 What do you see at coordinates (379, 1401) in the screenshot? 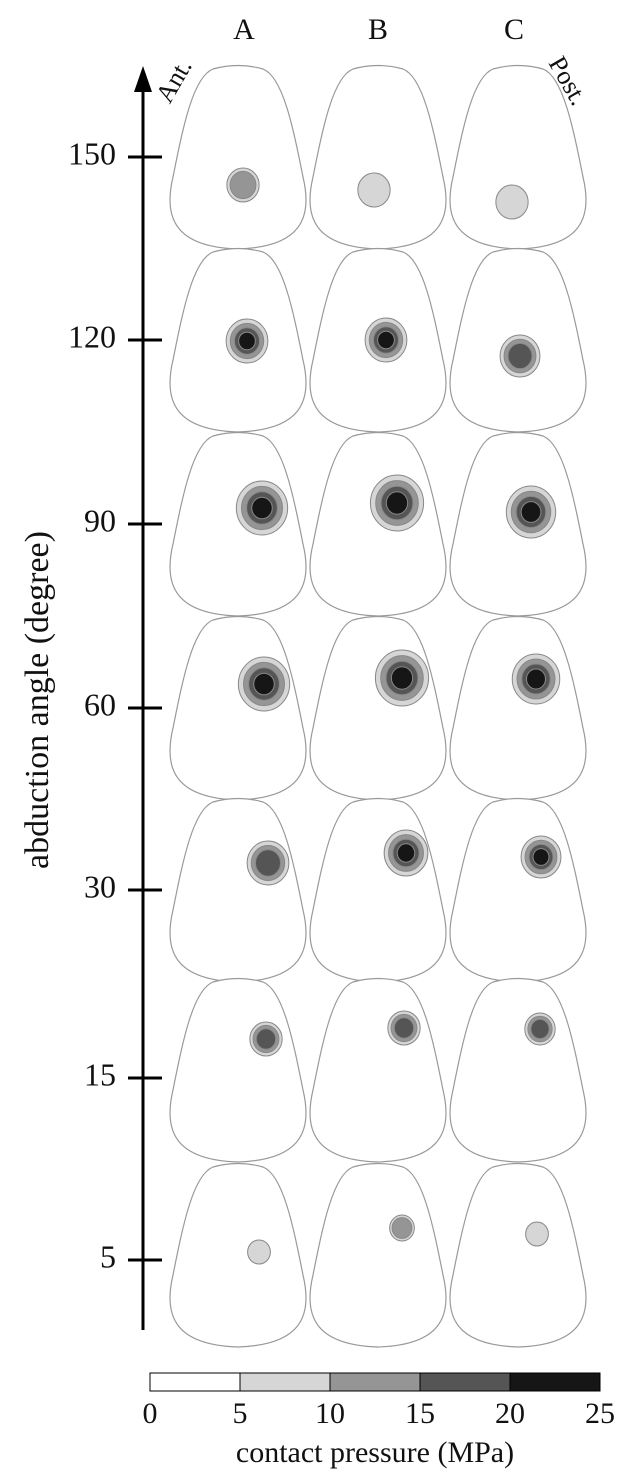
I see `colorbar: 0 5 10 15 20 25` at bounding box center [379, 1401].